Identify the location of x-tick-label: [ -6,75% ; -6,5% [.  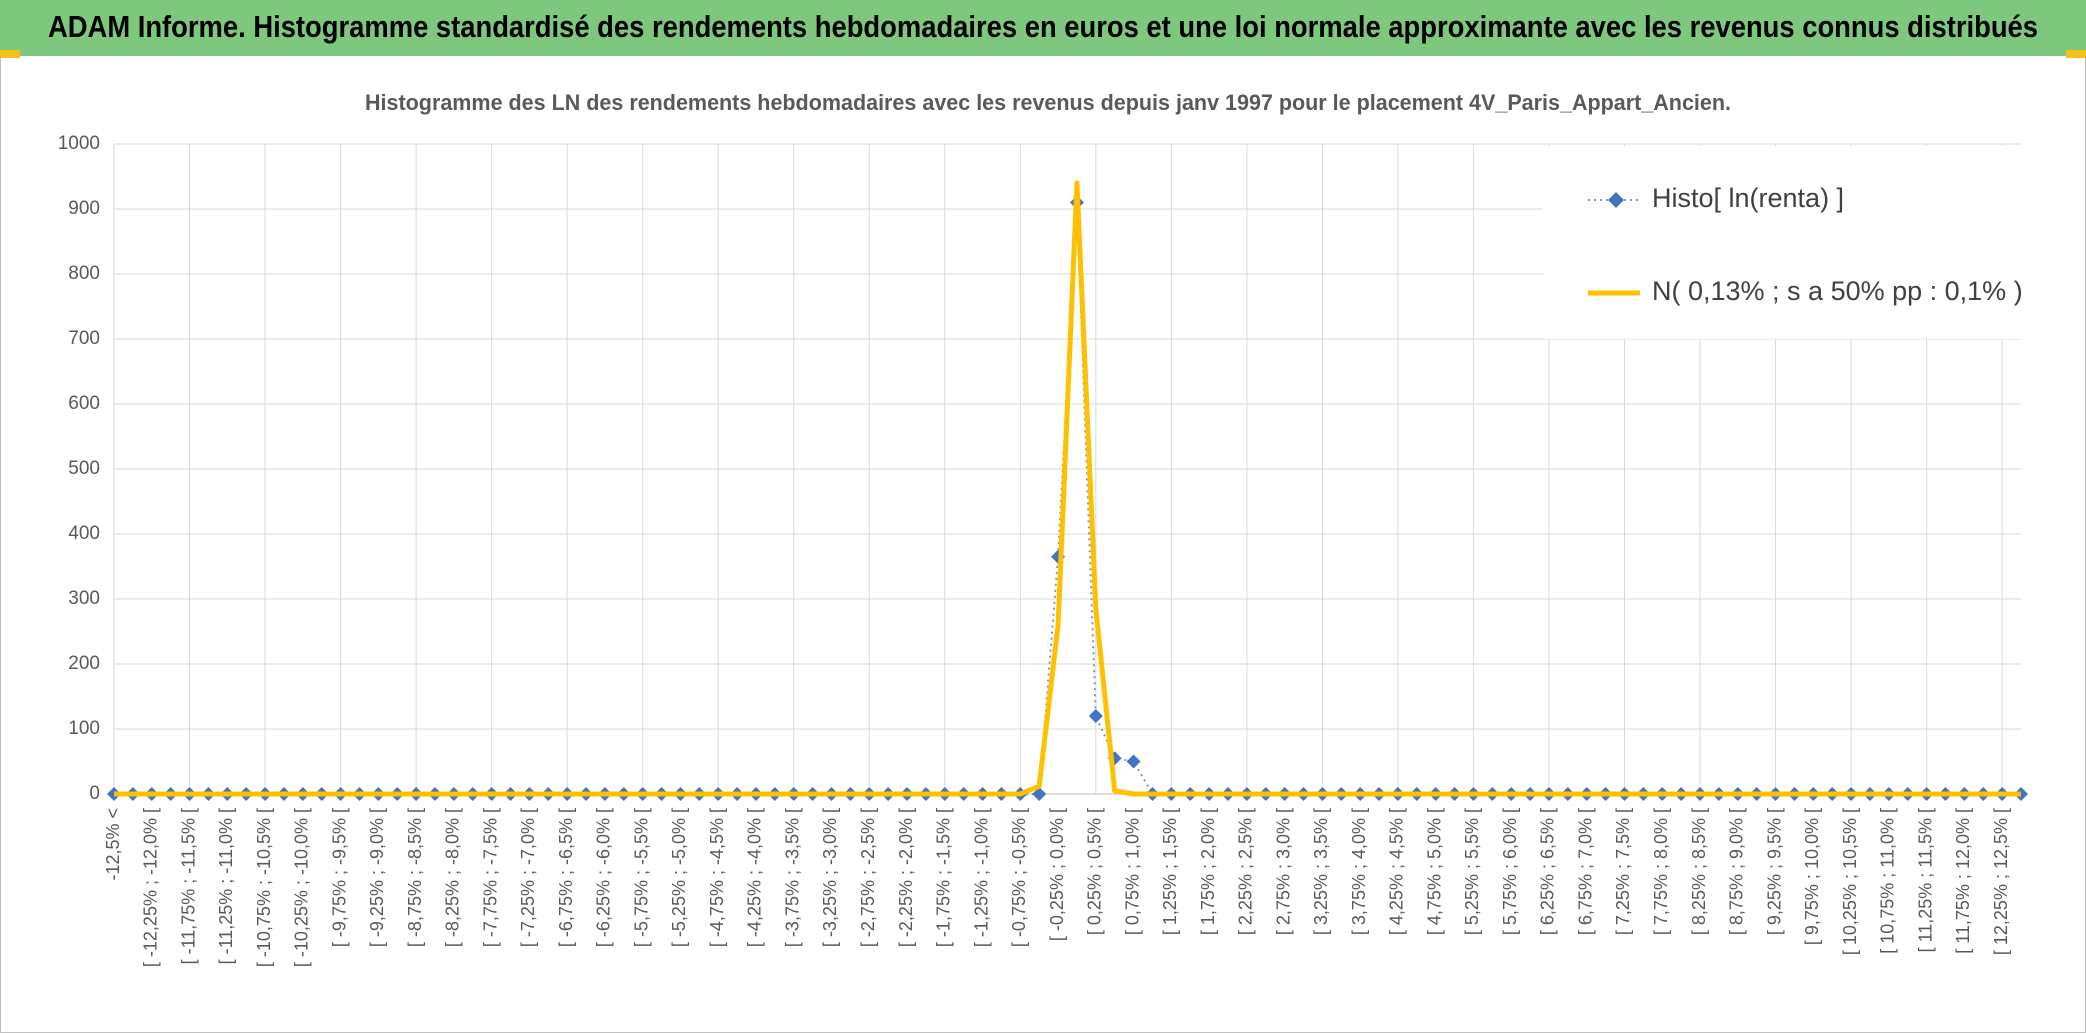
(566, 877).